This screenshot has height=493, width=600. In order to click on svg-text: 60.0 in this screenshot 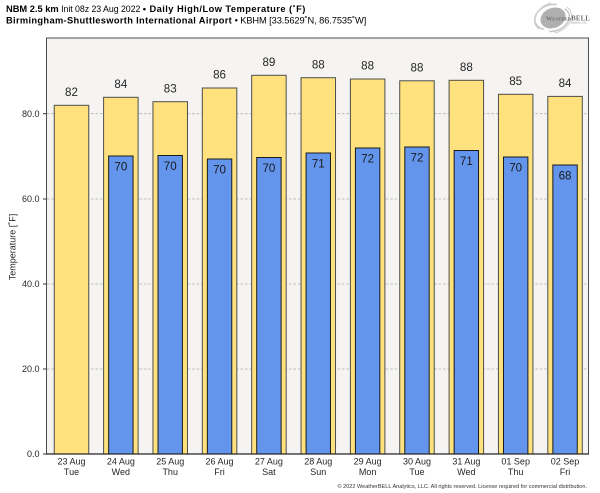, I will do `click(31, 199)`.